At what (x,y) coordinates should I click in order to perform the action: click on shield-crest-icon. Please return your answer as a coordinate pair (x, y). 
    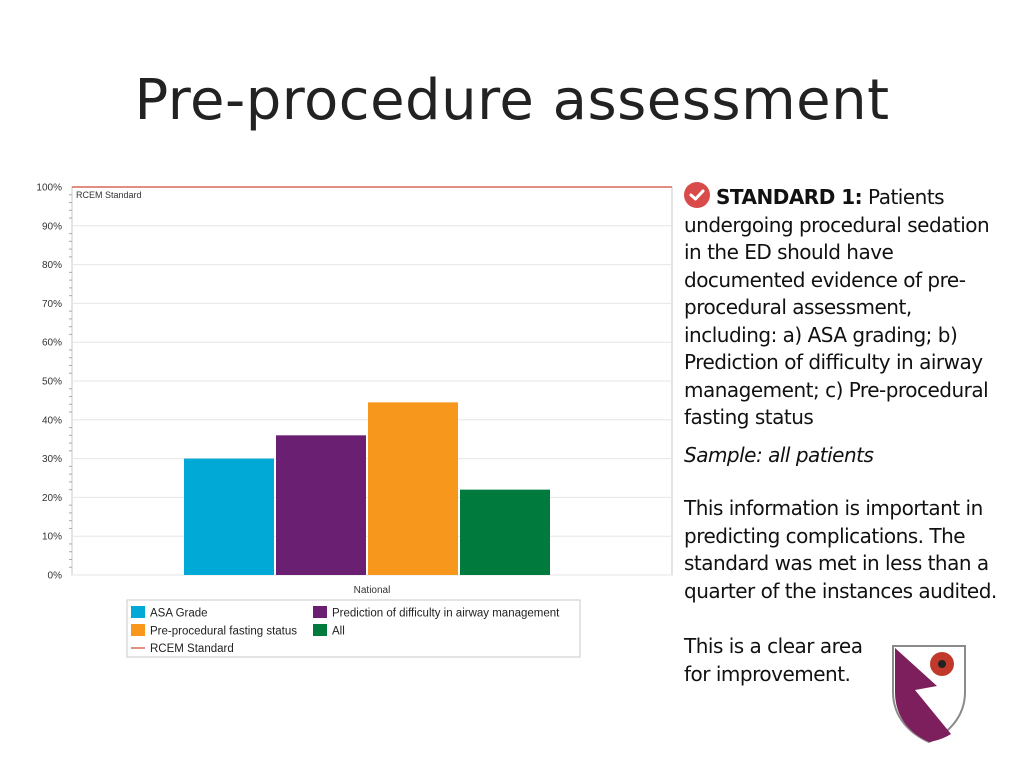
    Looking at the image, I should click on (929, 694).